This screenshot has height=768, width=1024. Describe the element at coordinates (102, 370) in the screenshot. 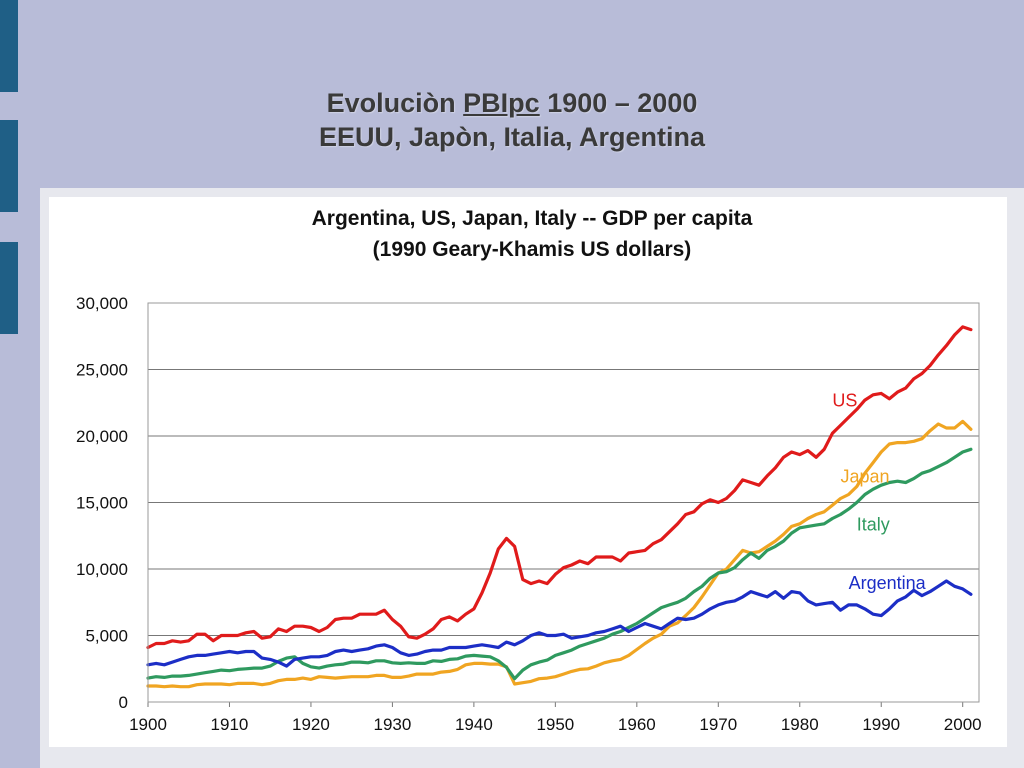

I see `y-tick-label: 25,000` at that location.